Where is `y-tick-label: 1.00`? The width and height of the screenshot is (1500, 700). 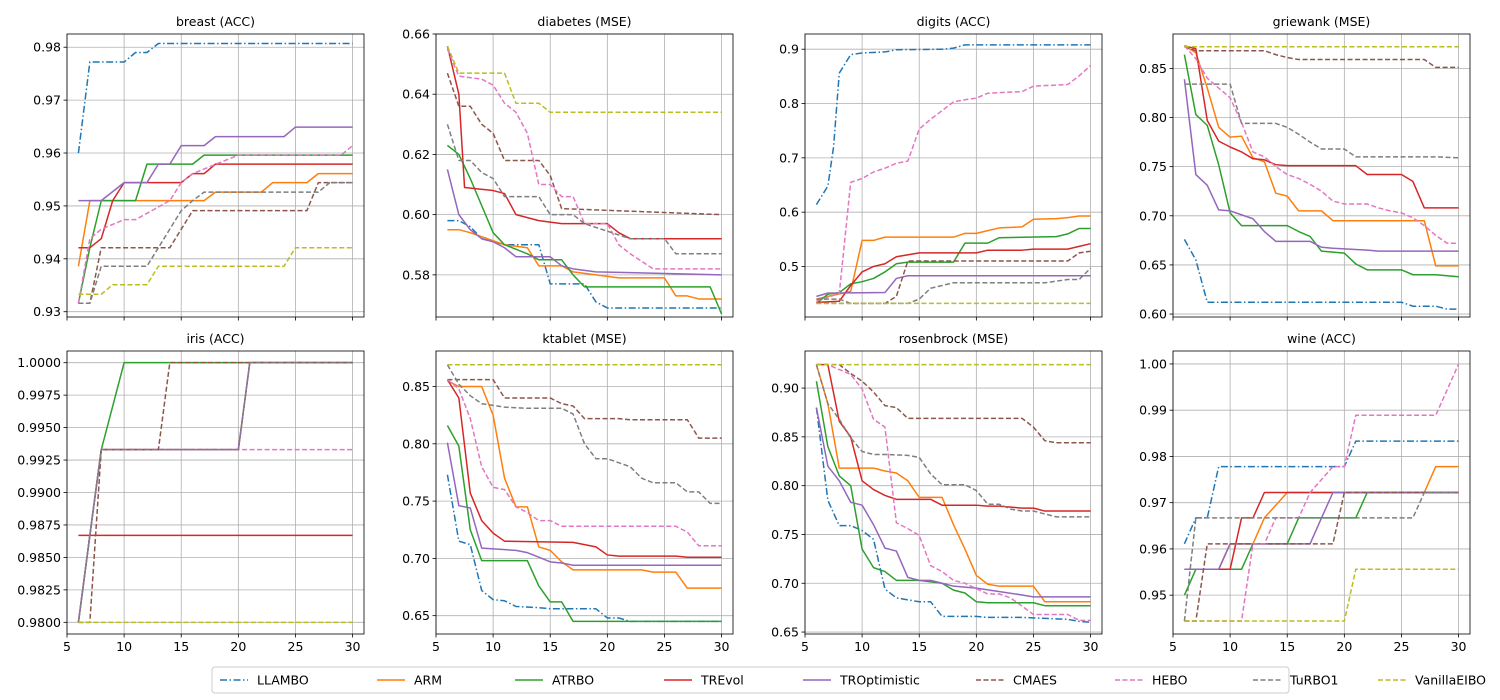
y-tick-label: 1.00 is located at coordinates (1153, 363).